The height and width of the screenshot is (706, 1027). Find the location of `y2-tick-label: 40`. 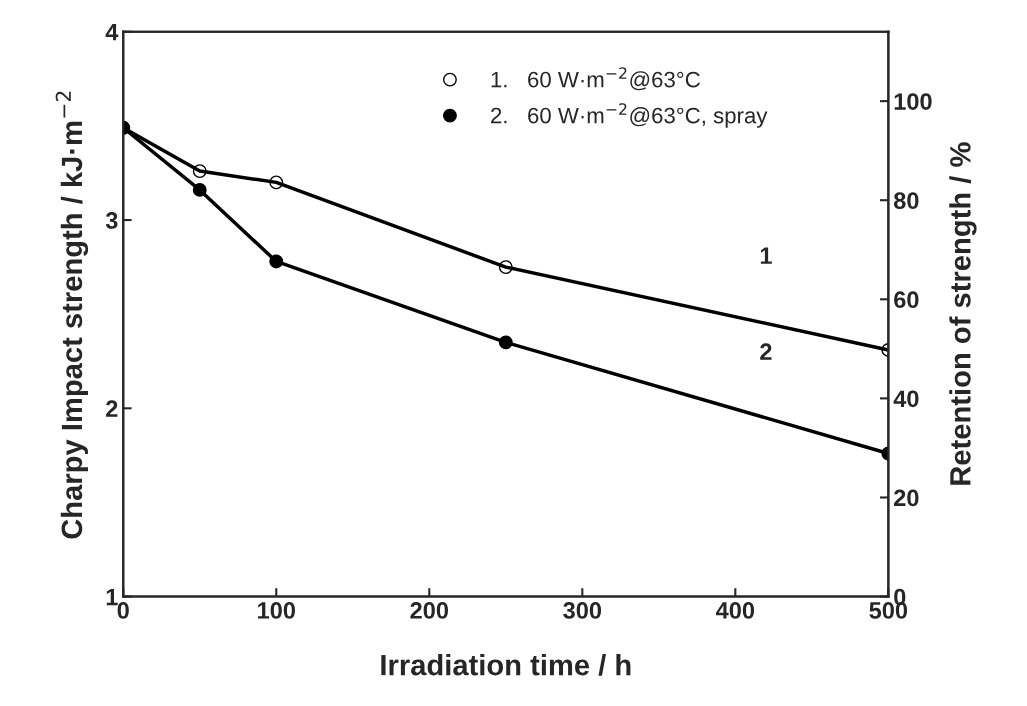

y2-tick-label: 40 is located at coordinates (906, 399).